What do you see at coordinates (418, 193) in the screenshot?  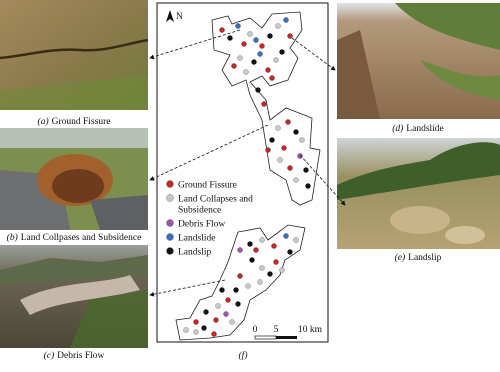 I see `photo-e` at bounding box center [418, 193].